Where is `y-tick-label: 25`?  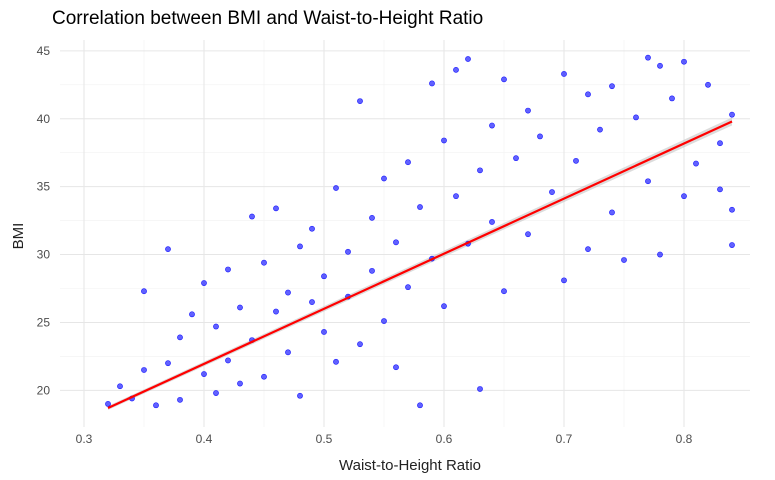
y-tick-label: 25 is located at coordinates (44, 322).